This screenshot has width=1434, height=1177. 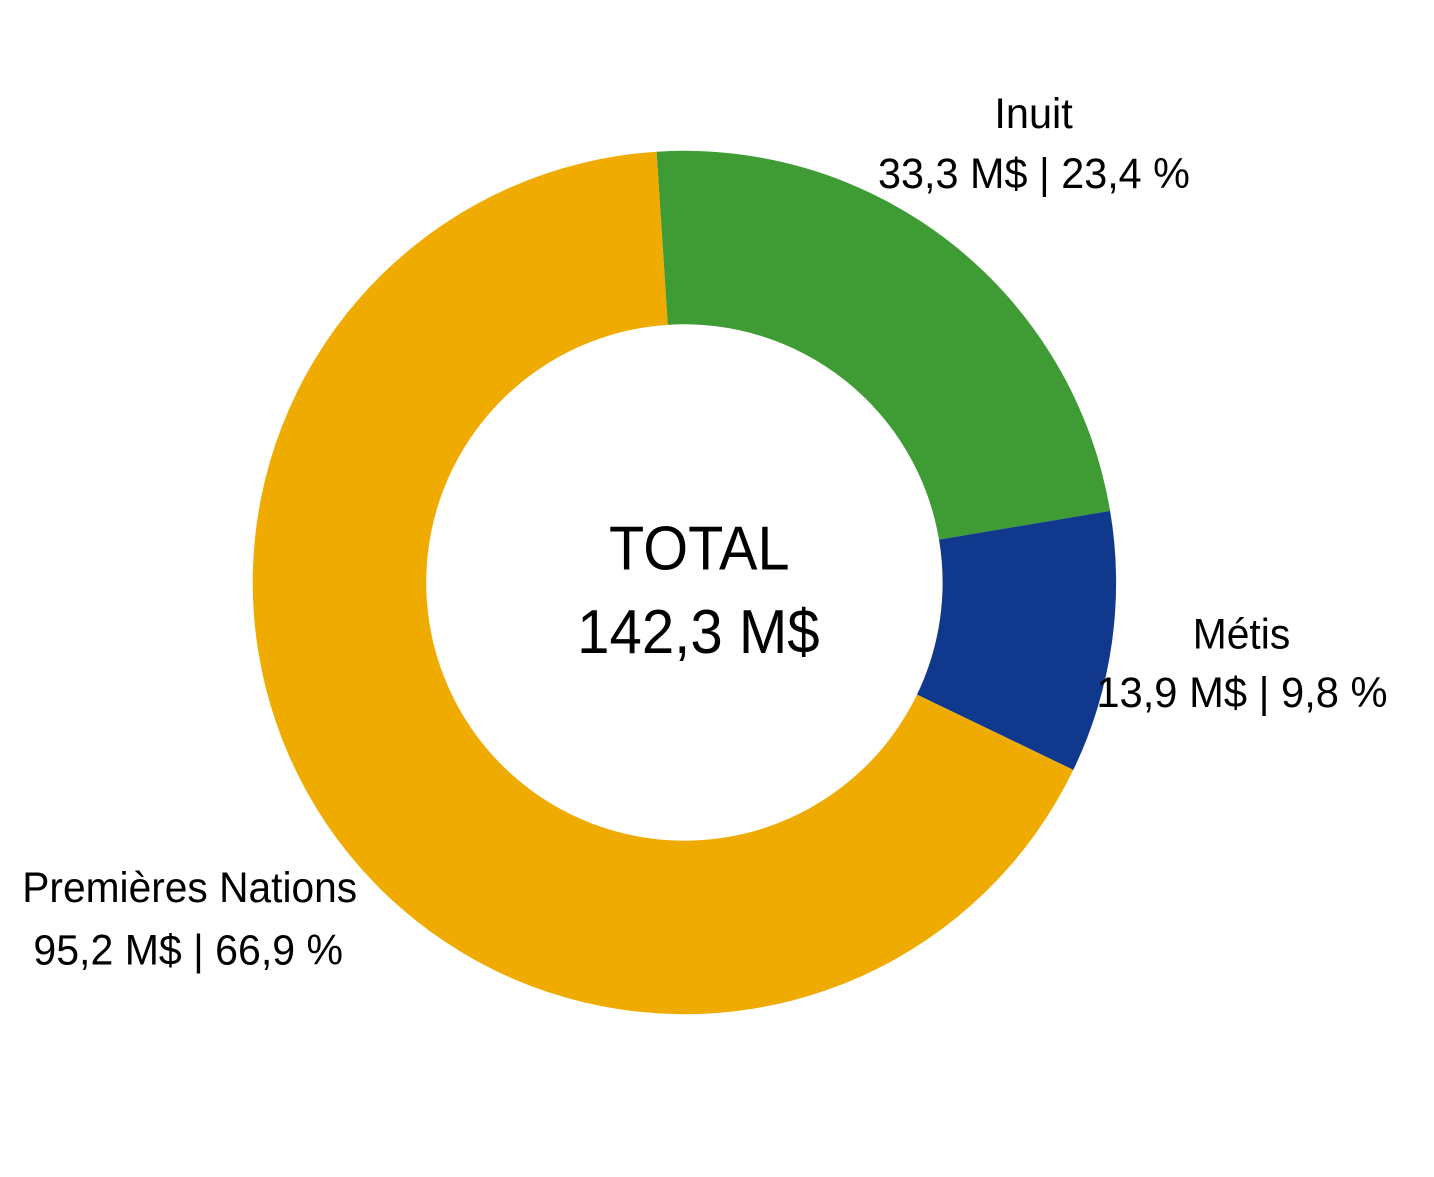 What do you see at coordinates (1033, 114) in the screenshot?
I see `svg-text: Inuit` at bounding box center [1033, 114].